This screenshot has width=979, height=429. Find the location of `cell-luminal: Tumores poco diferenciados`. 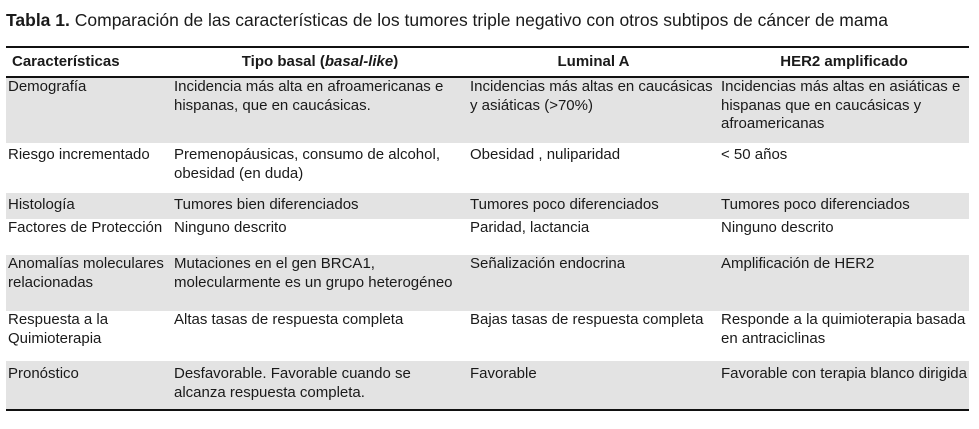

cell-luminal: Tumores poco diferenciados is located at coordinates (593, 206).